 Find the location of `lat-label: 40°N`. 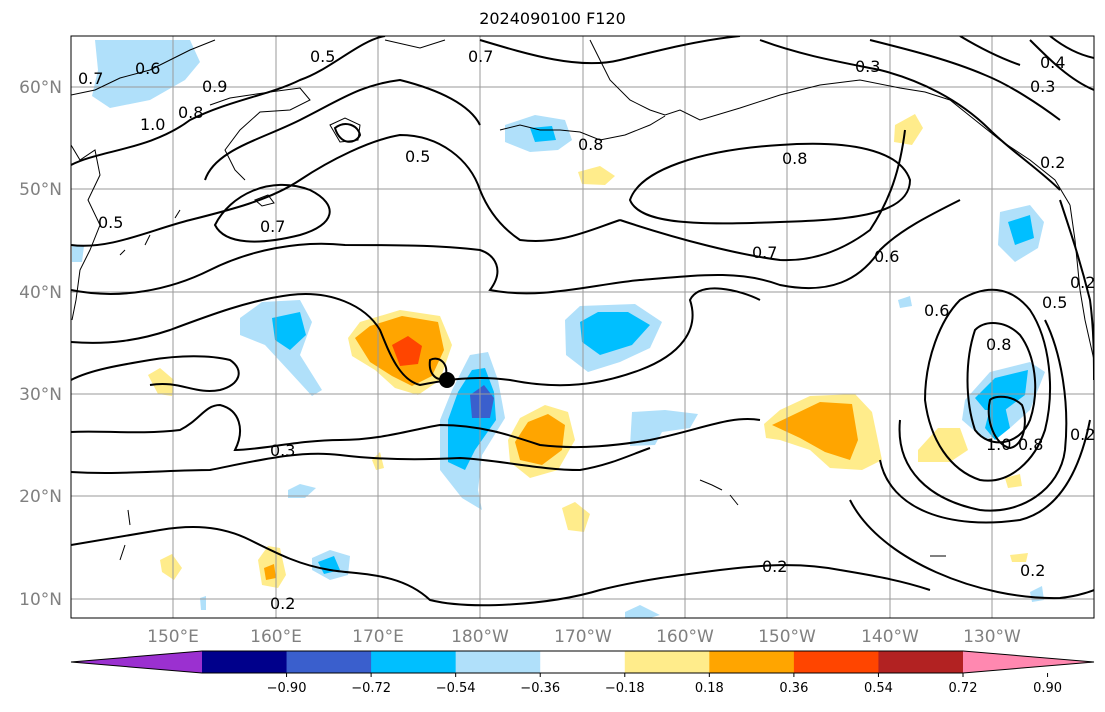

lat-label: 40°N is located at coordinates (40, 293).